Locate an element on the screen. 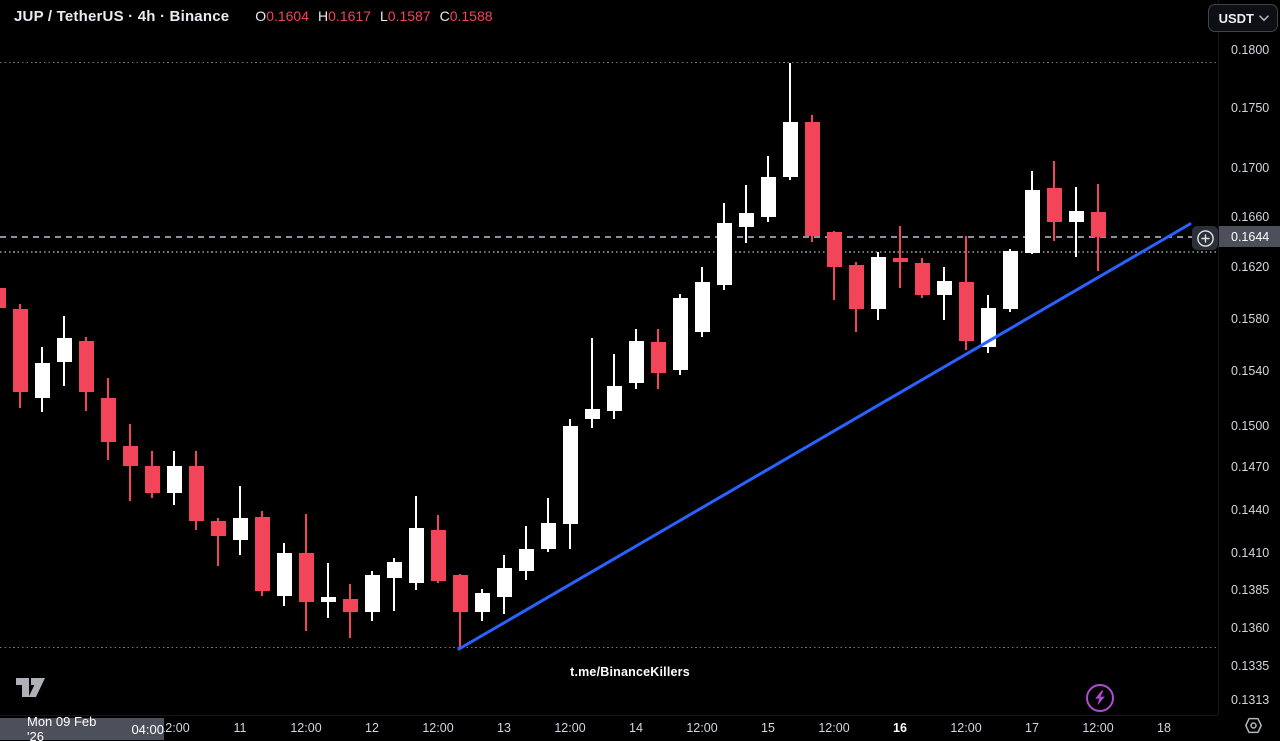 The height and width of the screenshot is (741, 1280). chevron-down-icon is located at coordinates (1264, 17).